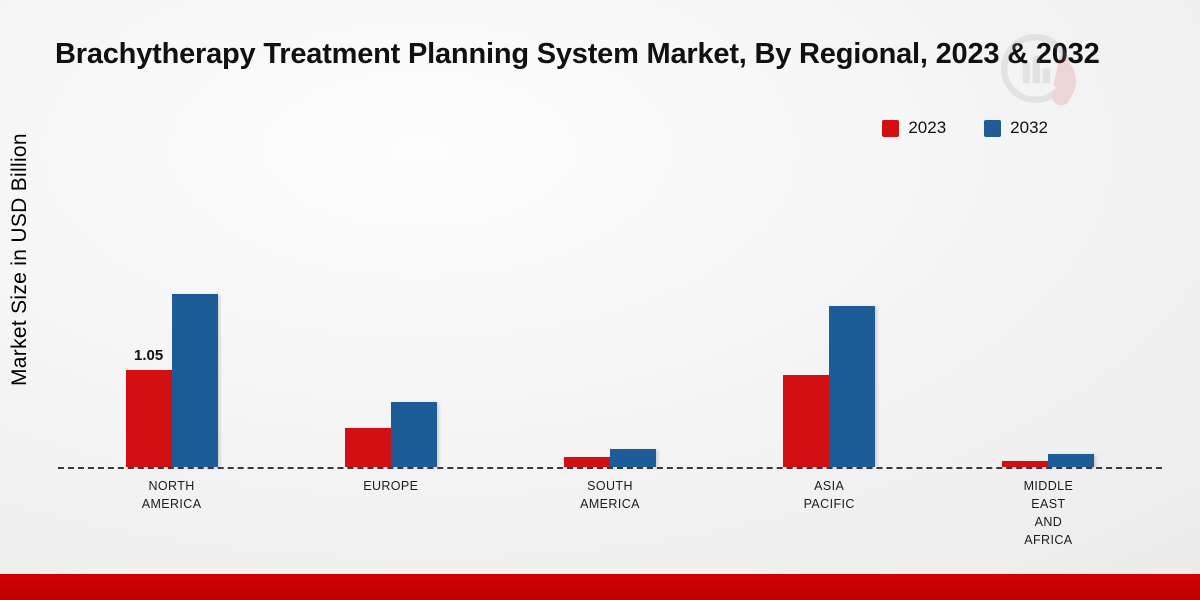  What do you see at coordinates (148, 407) in the screenshot?
I see `bar-2023: 1.05` at bounding box center [148, 407].